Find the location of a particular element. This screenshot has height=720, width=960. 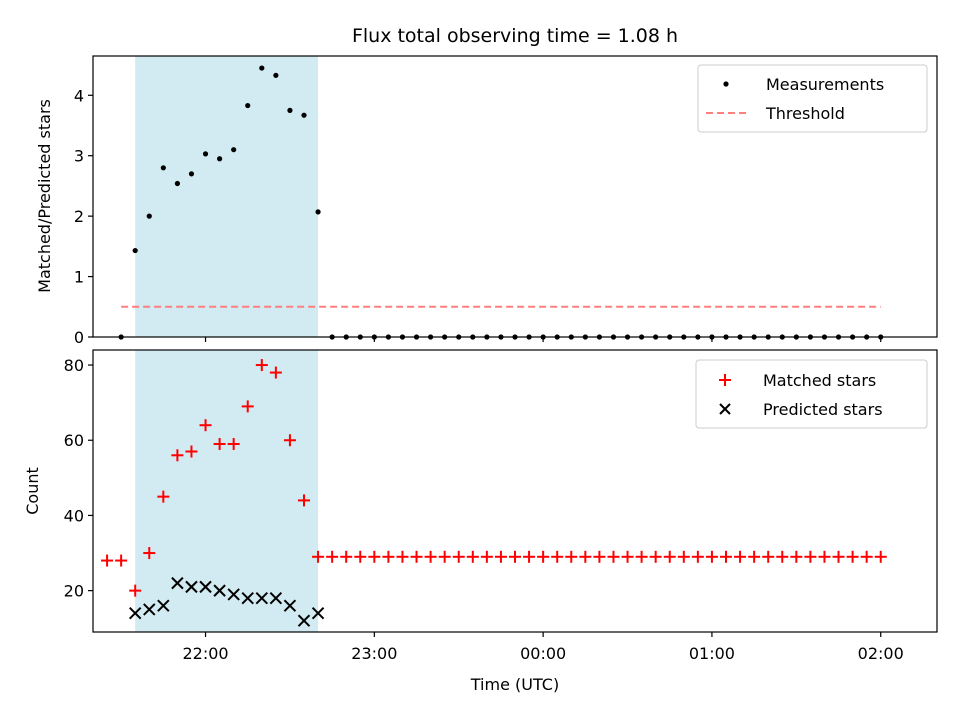

top-y-axis-label: Matched/Predicted stars is located at coordinates (44, 196).